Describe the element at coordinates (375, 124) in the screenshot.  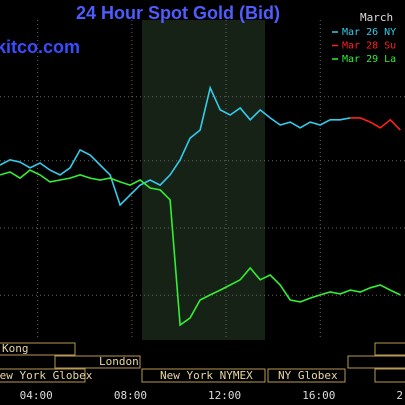
I see `series-line` at that location.